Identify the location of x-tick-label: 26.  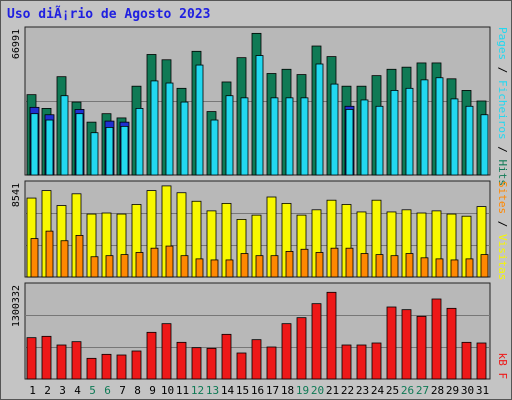
(407, 390).